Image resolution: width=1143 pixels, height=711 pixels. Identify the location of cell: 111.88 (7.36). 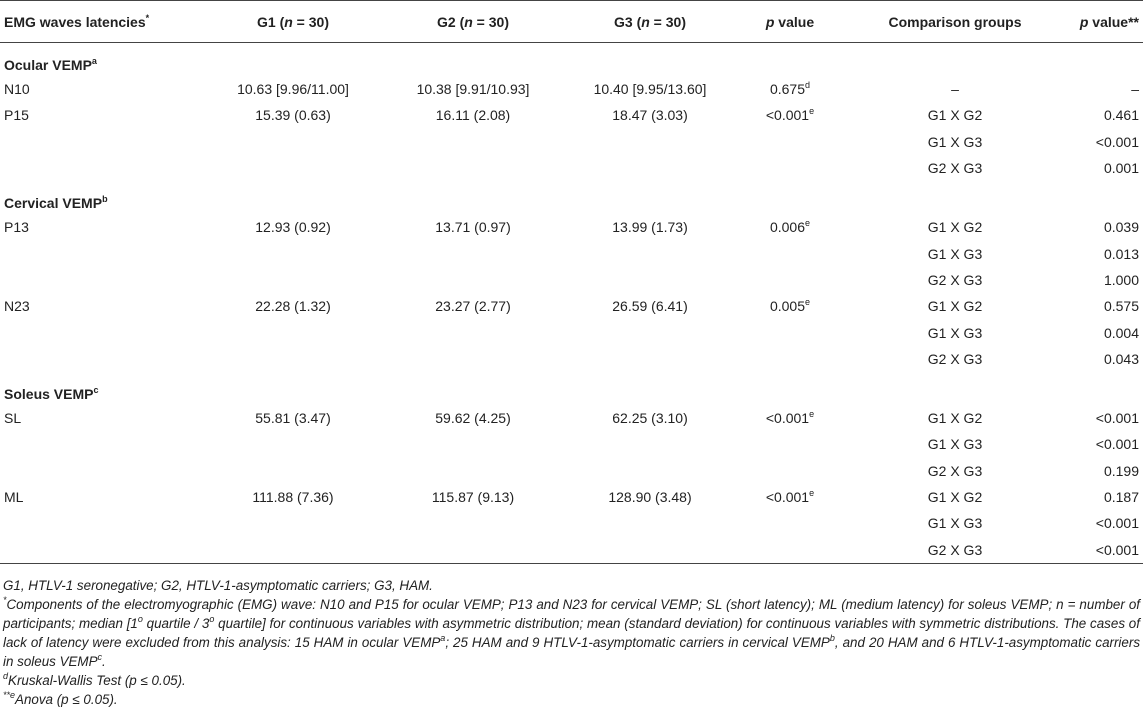
(293, 497).